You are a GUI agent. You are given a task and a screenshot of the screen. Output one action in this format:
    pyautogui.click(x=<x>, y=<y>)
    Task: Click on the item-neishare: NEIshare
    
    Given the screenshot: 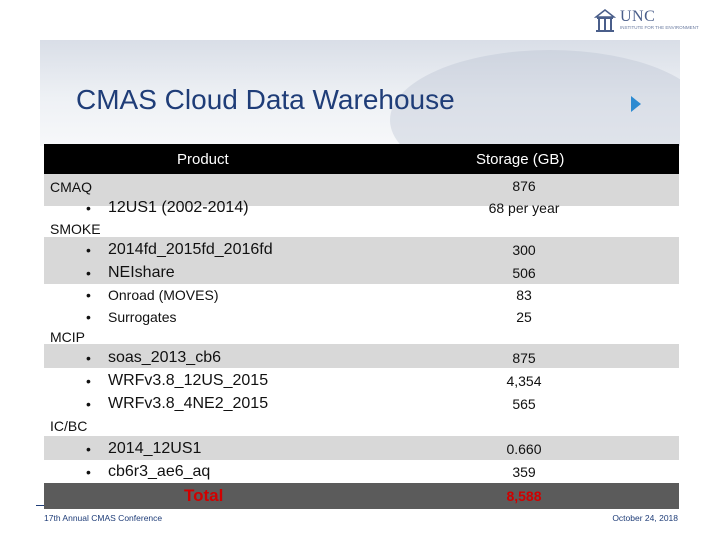 What is the action you would take?
    pyautogui.click(x=141, y=272)
    